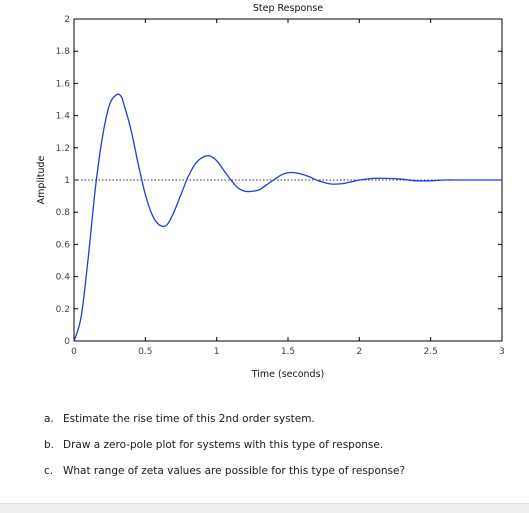 This screenshot has height=513, width=529. What do you see at coordinates (63, 278) in the screenshot?
I see `y-tick-label: 0.4` at bounding box center [63, 278].